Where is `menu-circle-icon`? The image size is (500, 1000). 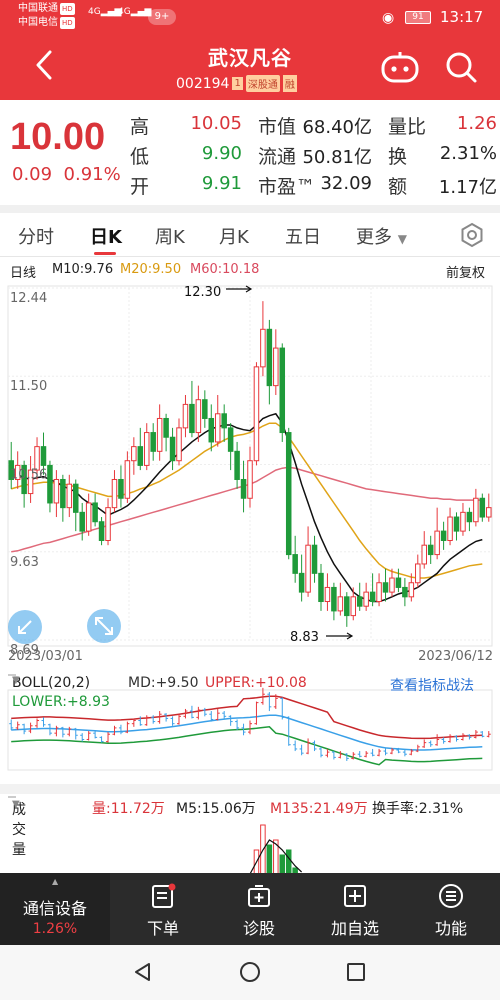
menu-circle-icon is located at coordinates (451, 896).